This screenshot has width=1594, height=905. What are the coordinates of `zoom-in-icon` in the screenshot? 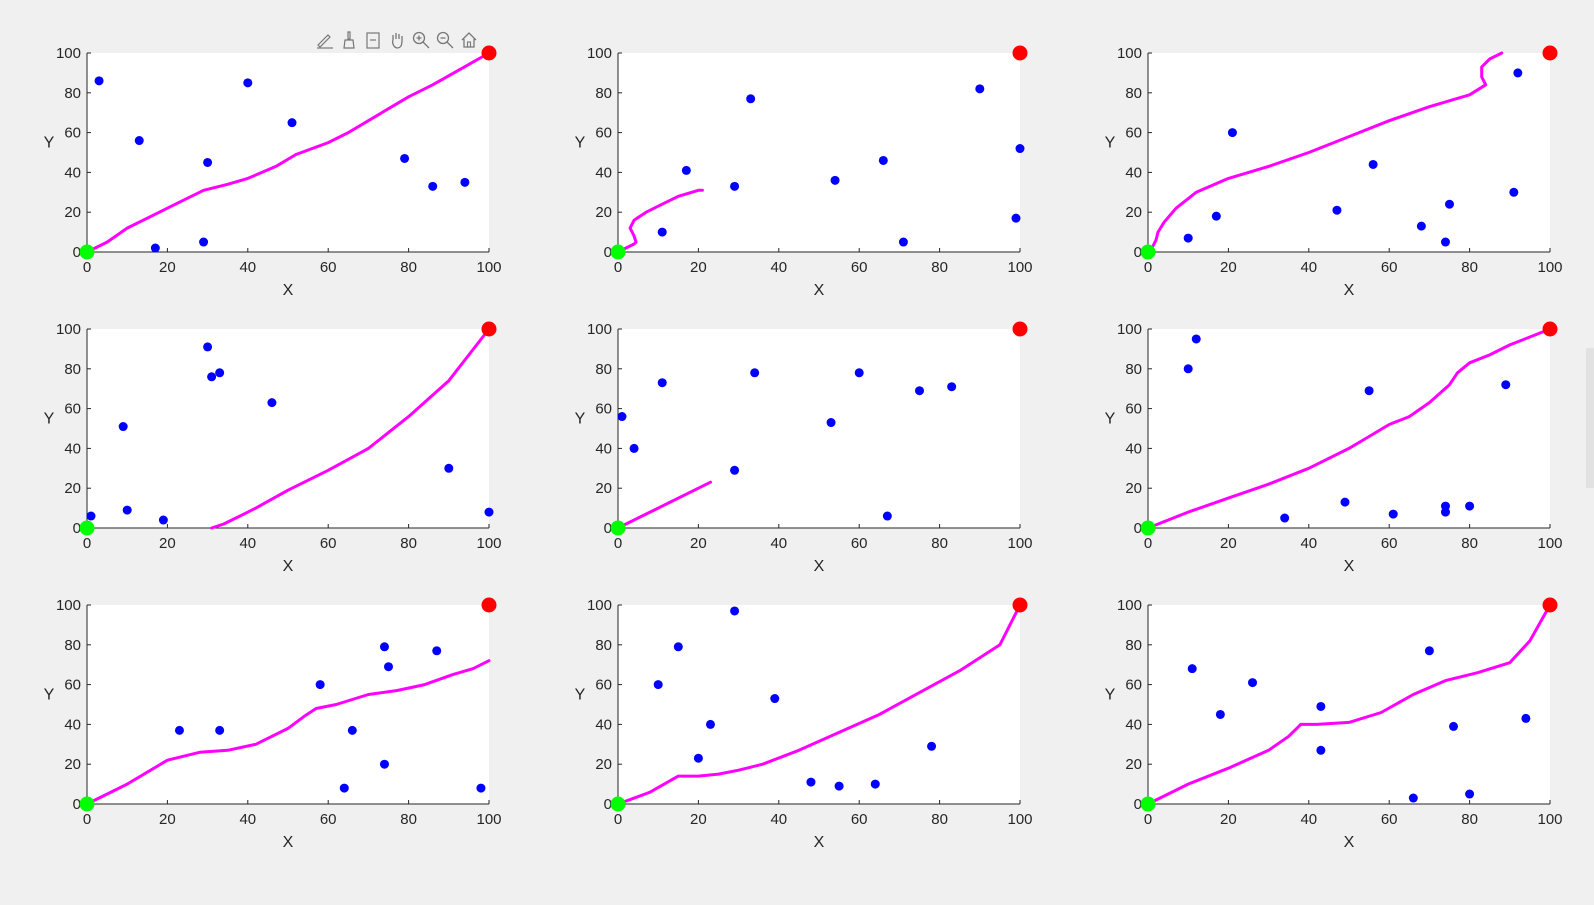 It's located at (421, 40).